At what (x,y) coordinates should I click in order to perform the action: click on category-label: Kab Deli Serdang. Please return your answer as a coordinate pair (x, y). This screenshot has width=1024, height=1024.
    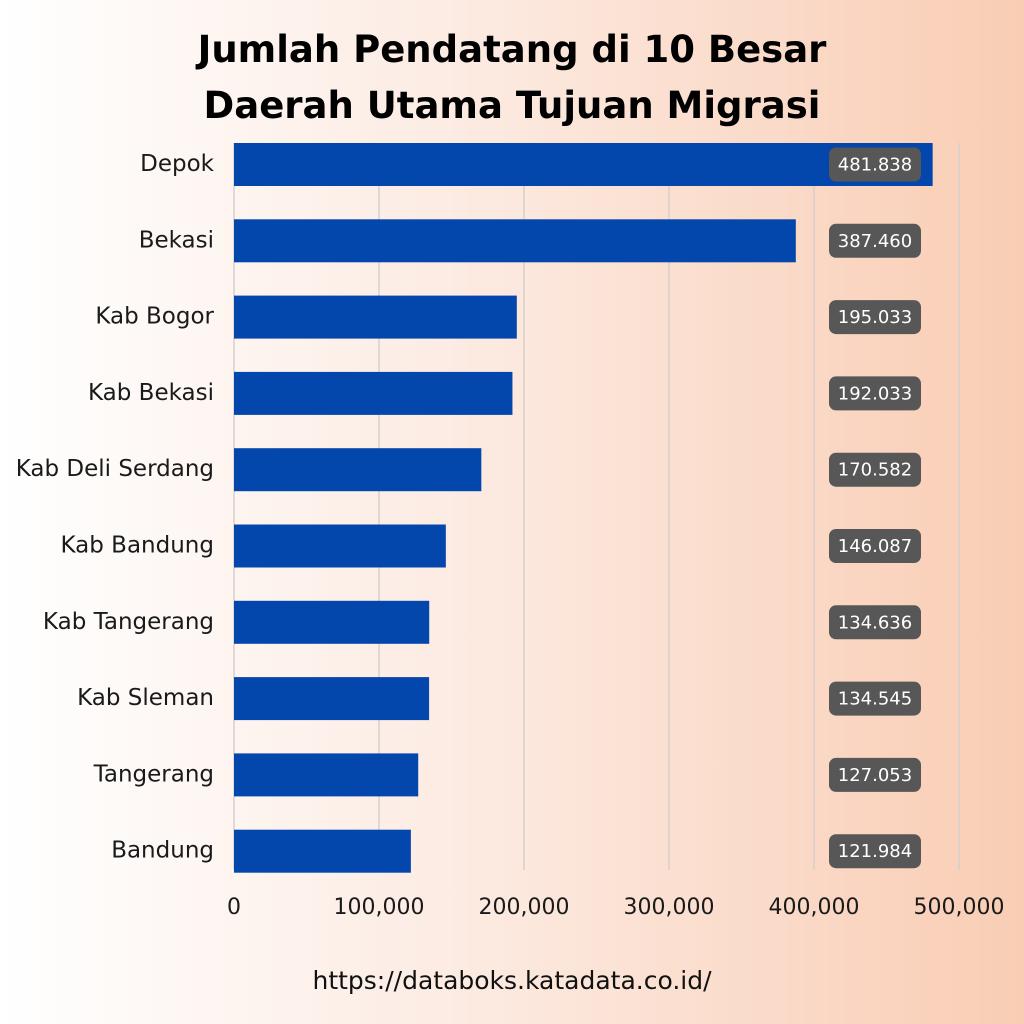
    Looking at the image, I should click on (115, 469).